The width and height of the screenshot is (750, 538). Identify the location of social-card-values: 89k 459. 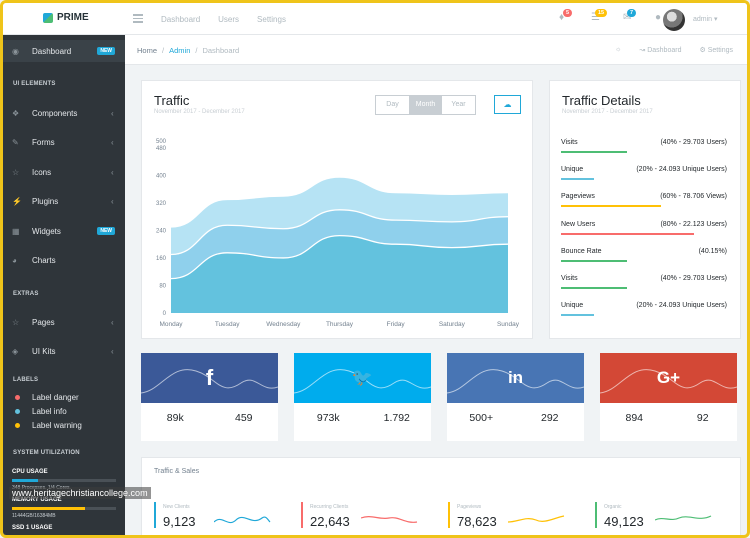
(209, 422).